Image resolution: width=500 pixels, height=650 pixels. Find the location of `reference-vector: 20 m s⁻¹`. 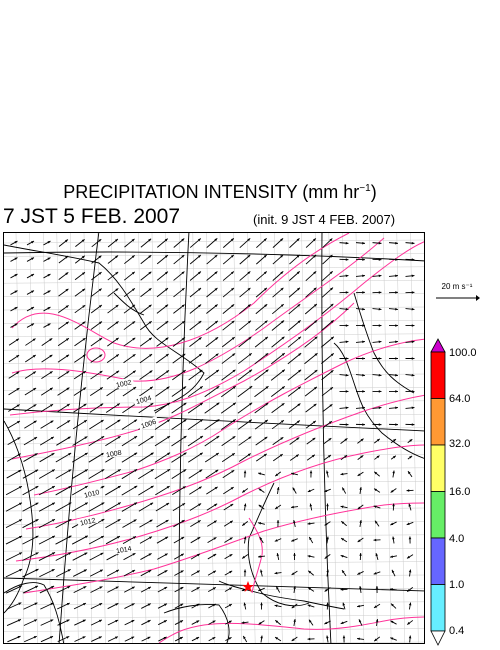

reference-vector: 20 m s⁻¹ is located at coordinates (457, 292).